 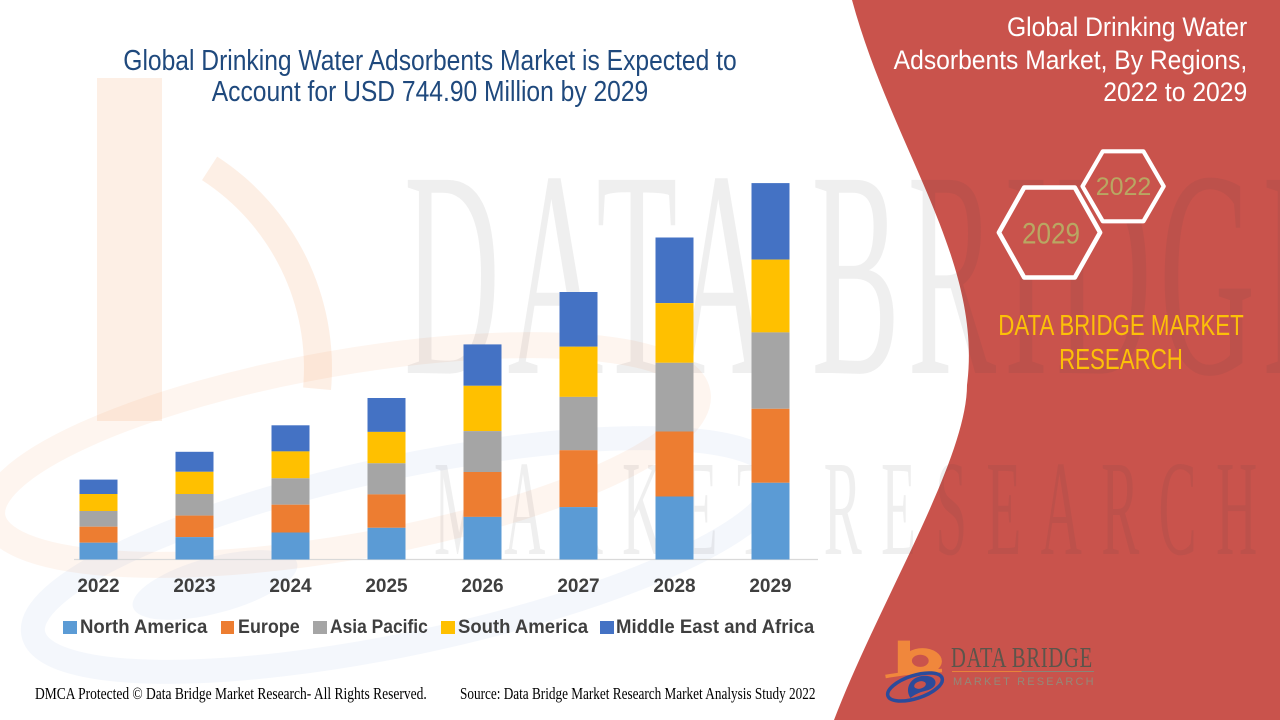 I want to click on svg-text: 2029, so click(x=1051, y=234).